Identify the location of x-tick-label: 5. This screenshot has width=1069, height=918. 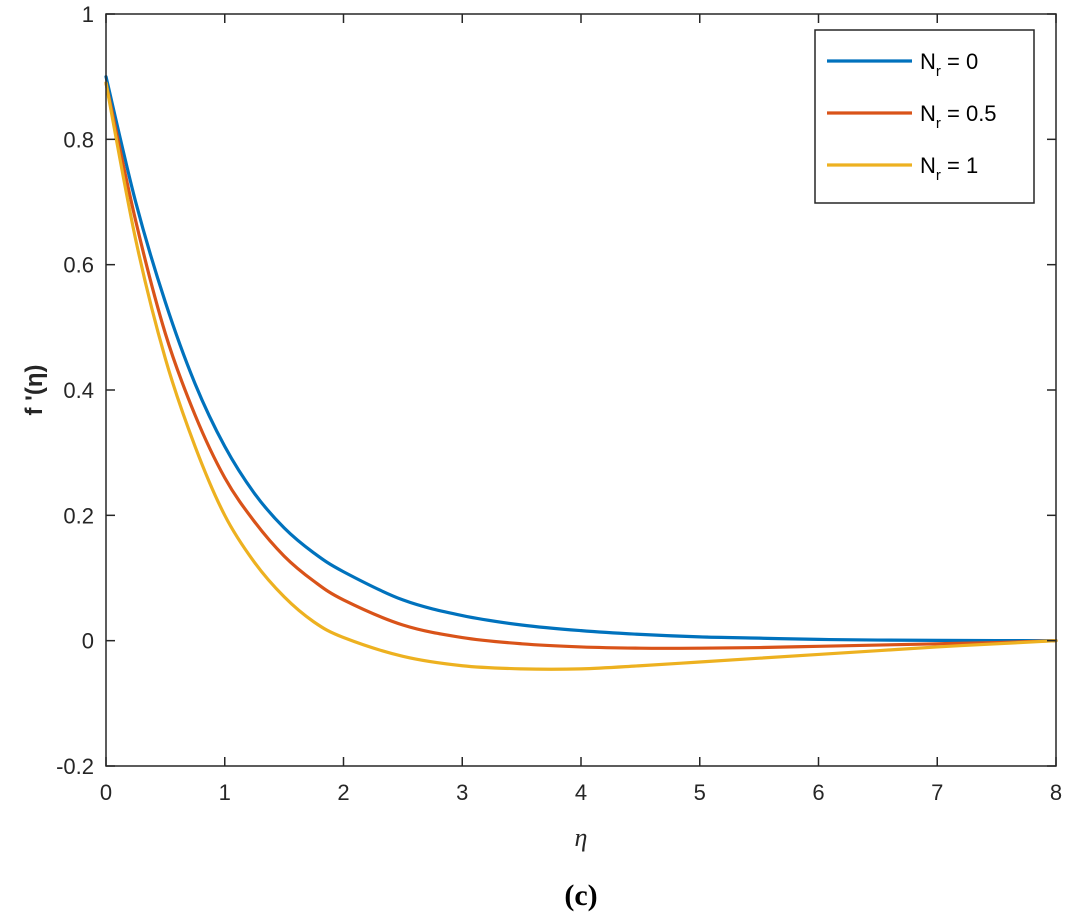
(700, 792).